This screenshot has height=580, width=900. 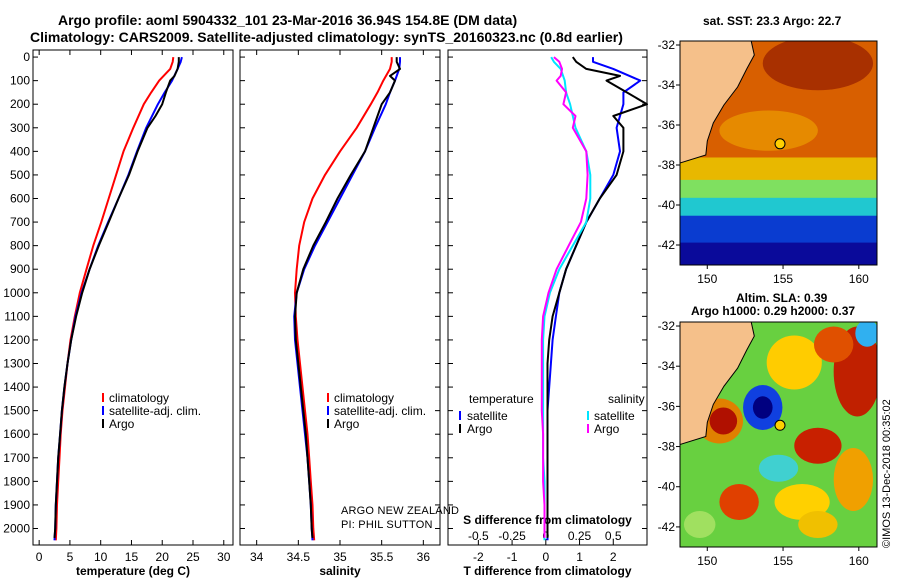 I want to click on depth-tick-label: 1300, so click(x=16, y=364).